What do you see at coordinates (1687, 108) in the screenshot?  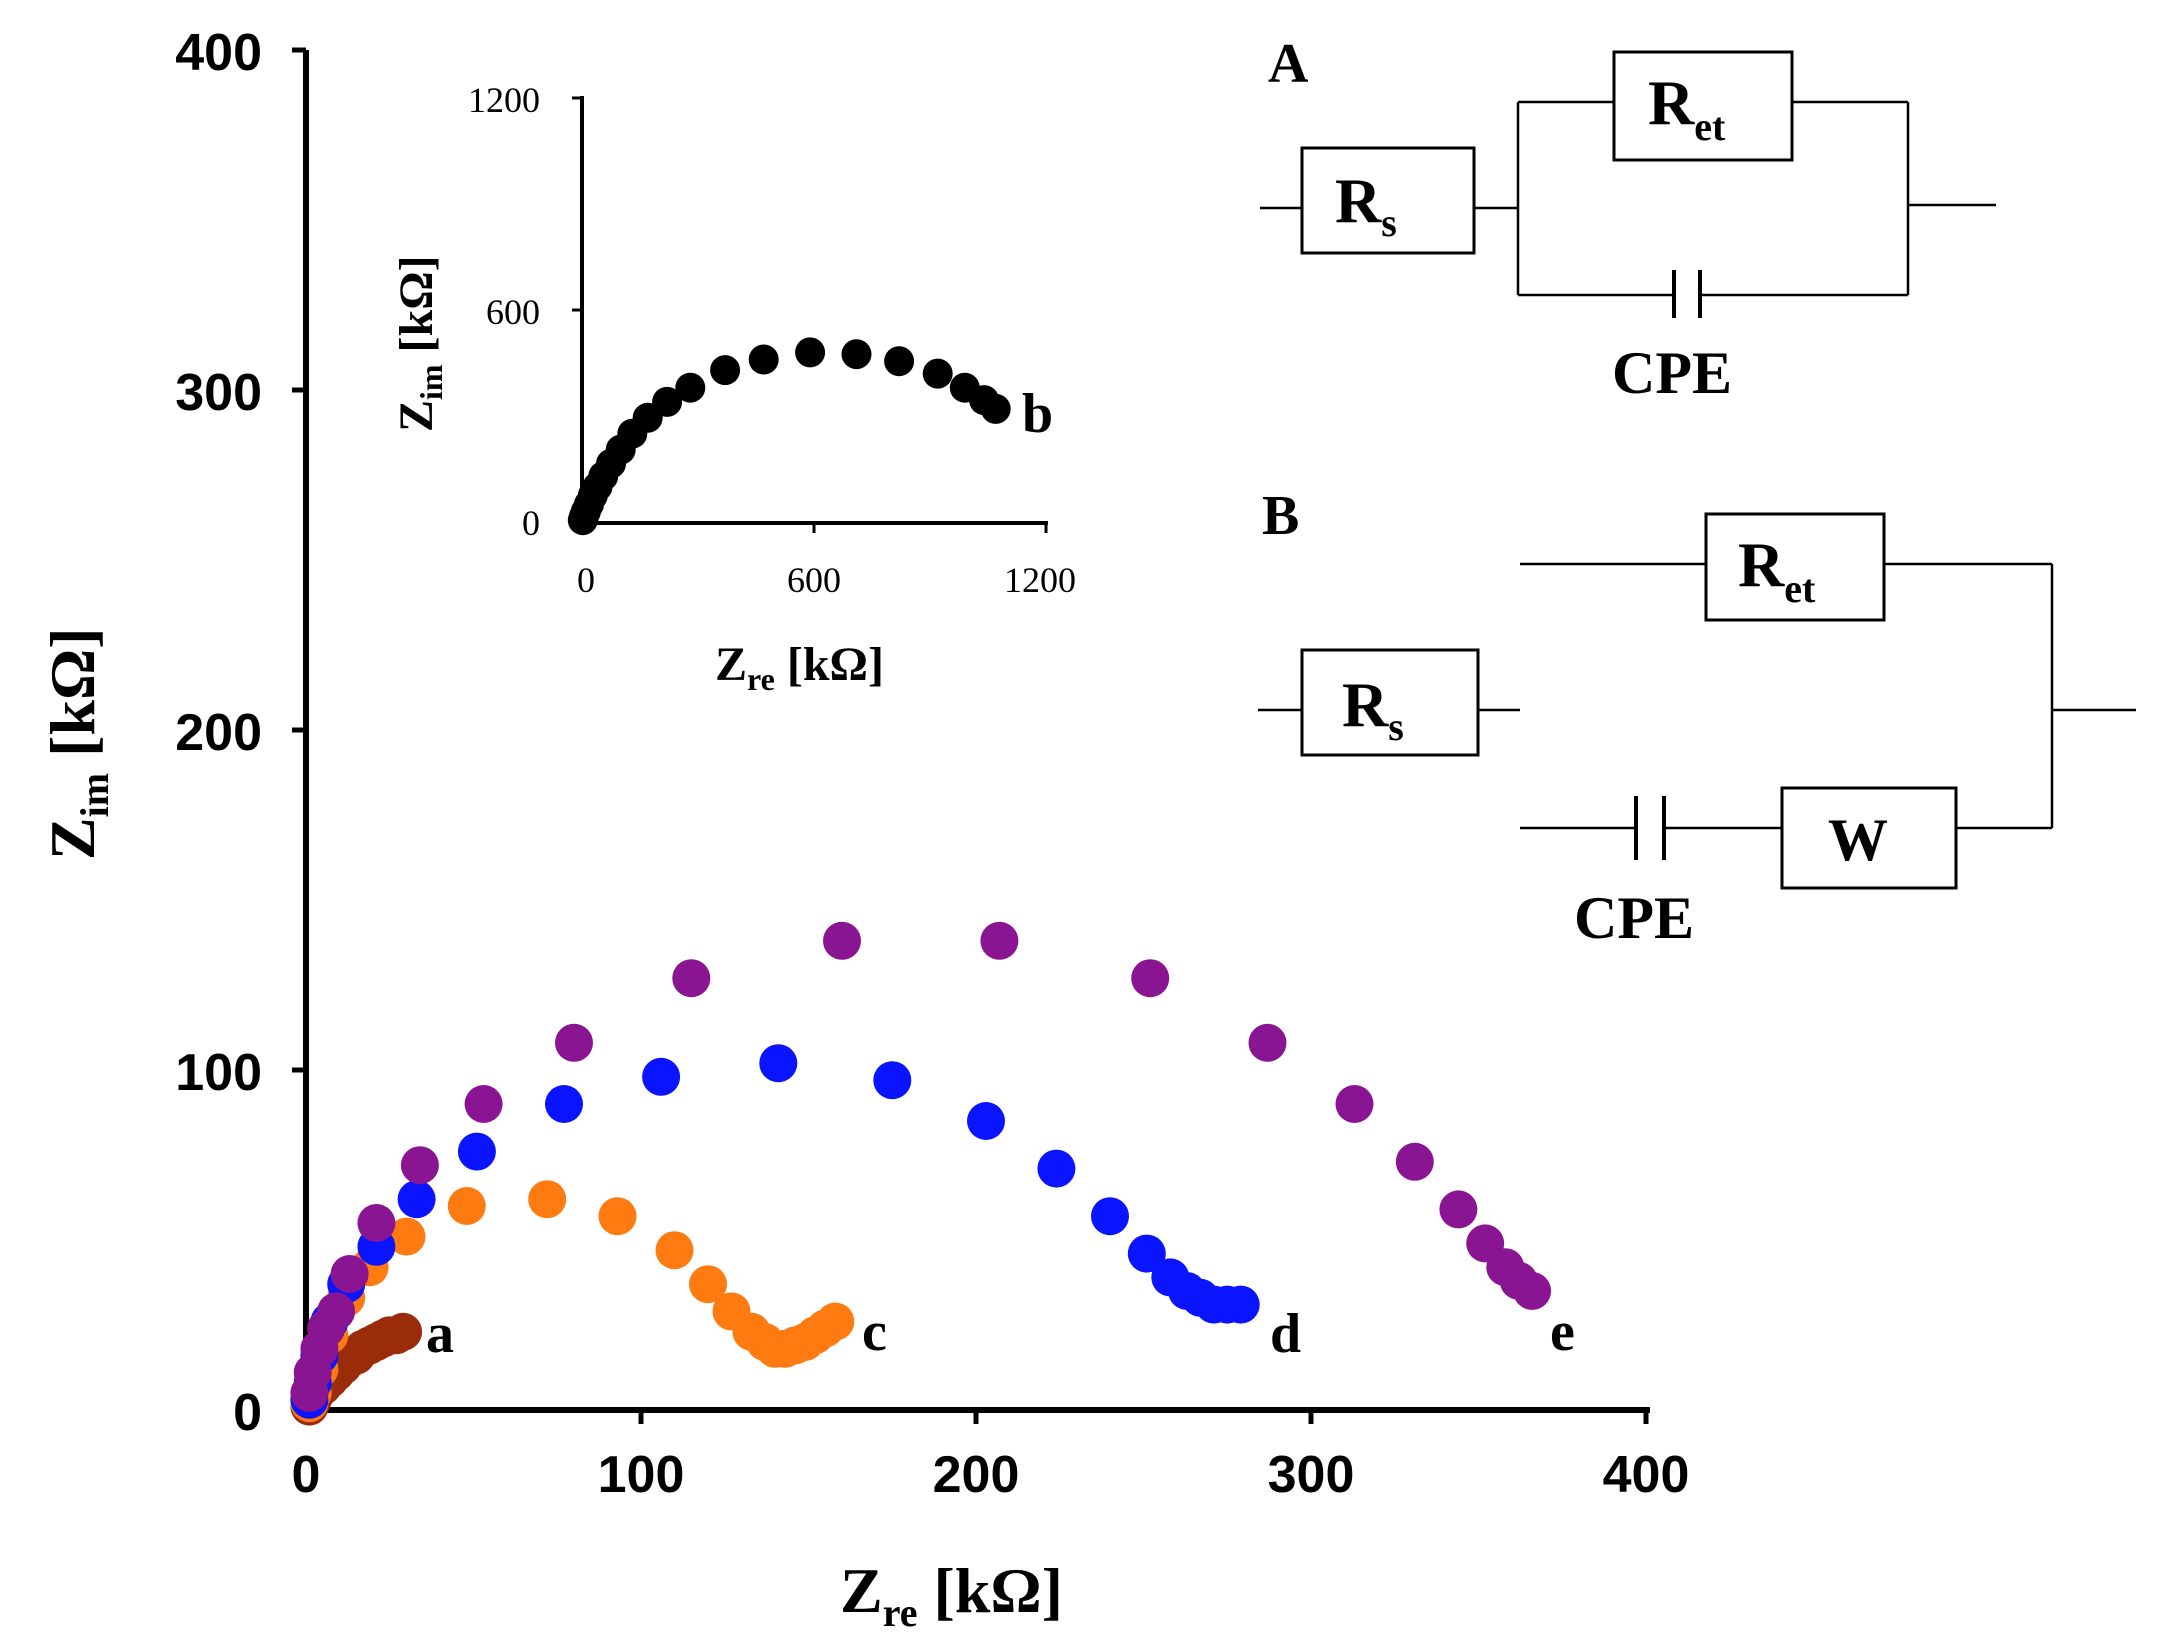 I see `circuit-a-ret-label: Ret` at bounding box center [1687, 108].